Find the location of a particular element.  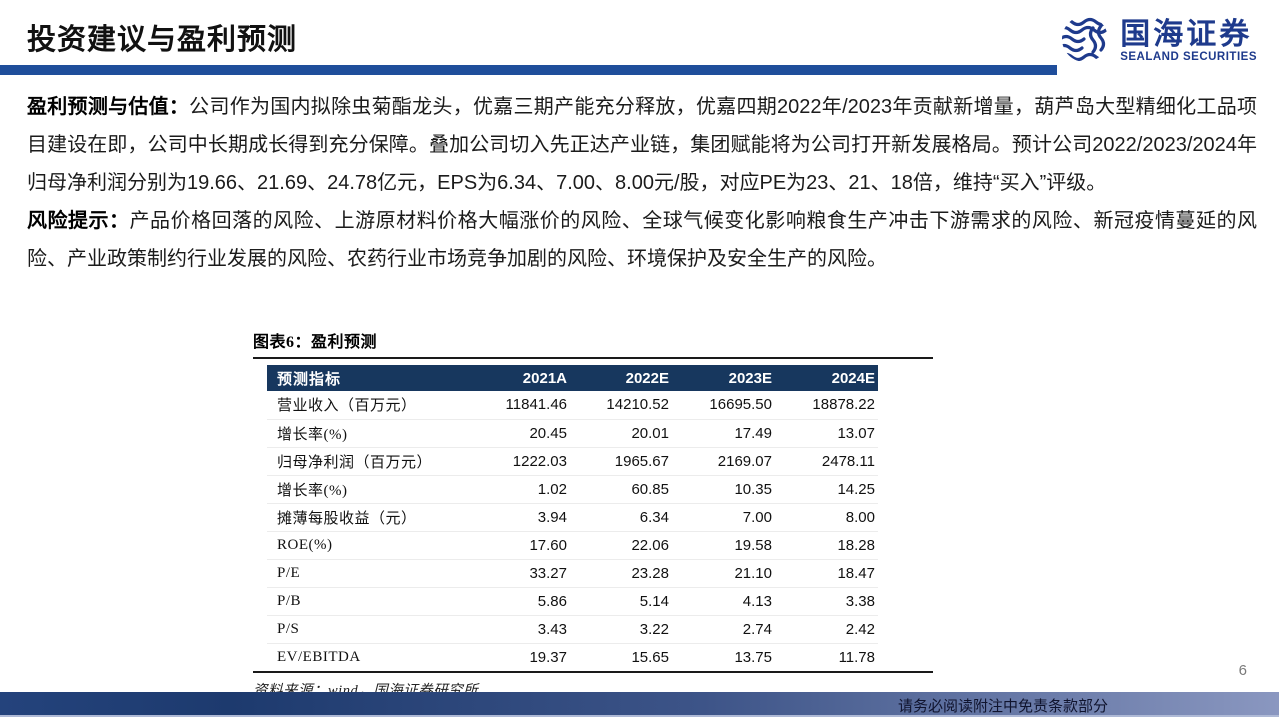

row-value: 17.60 is located at coordinates (518, 545).